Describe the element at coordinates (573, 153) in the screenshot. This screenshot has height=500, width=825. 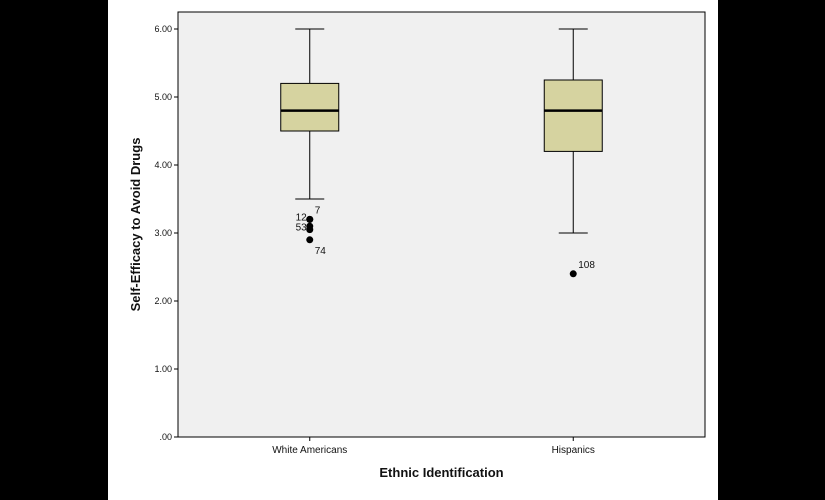
I see `box-group: 108` at that location.